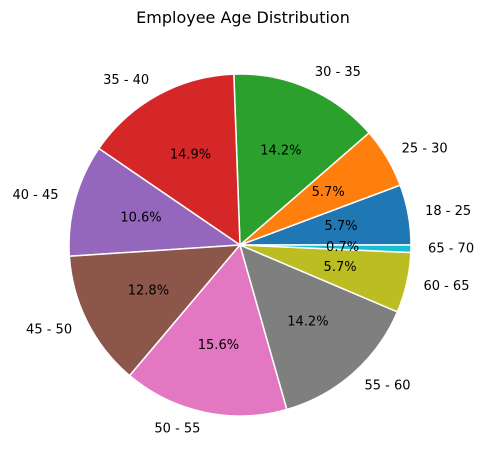 This screenshot has width=486, height=475. Describe the element at coordinates (218, 345) in the screenshot. I see `slice-percent-50-to-55: 15.6%` at that location.